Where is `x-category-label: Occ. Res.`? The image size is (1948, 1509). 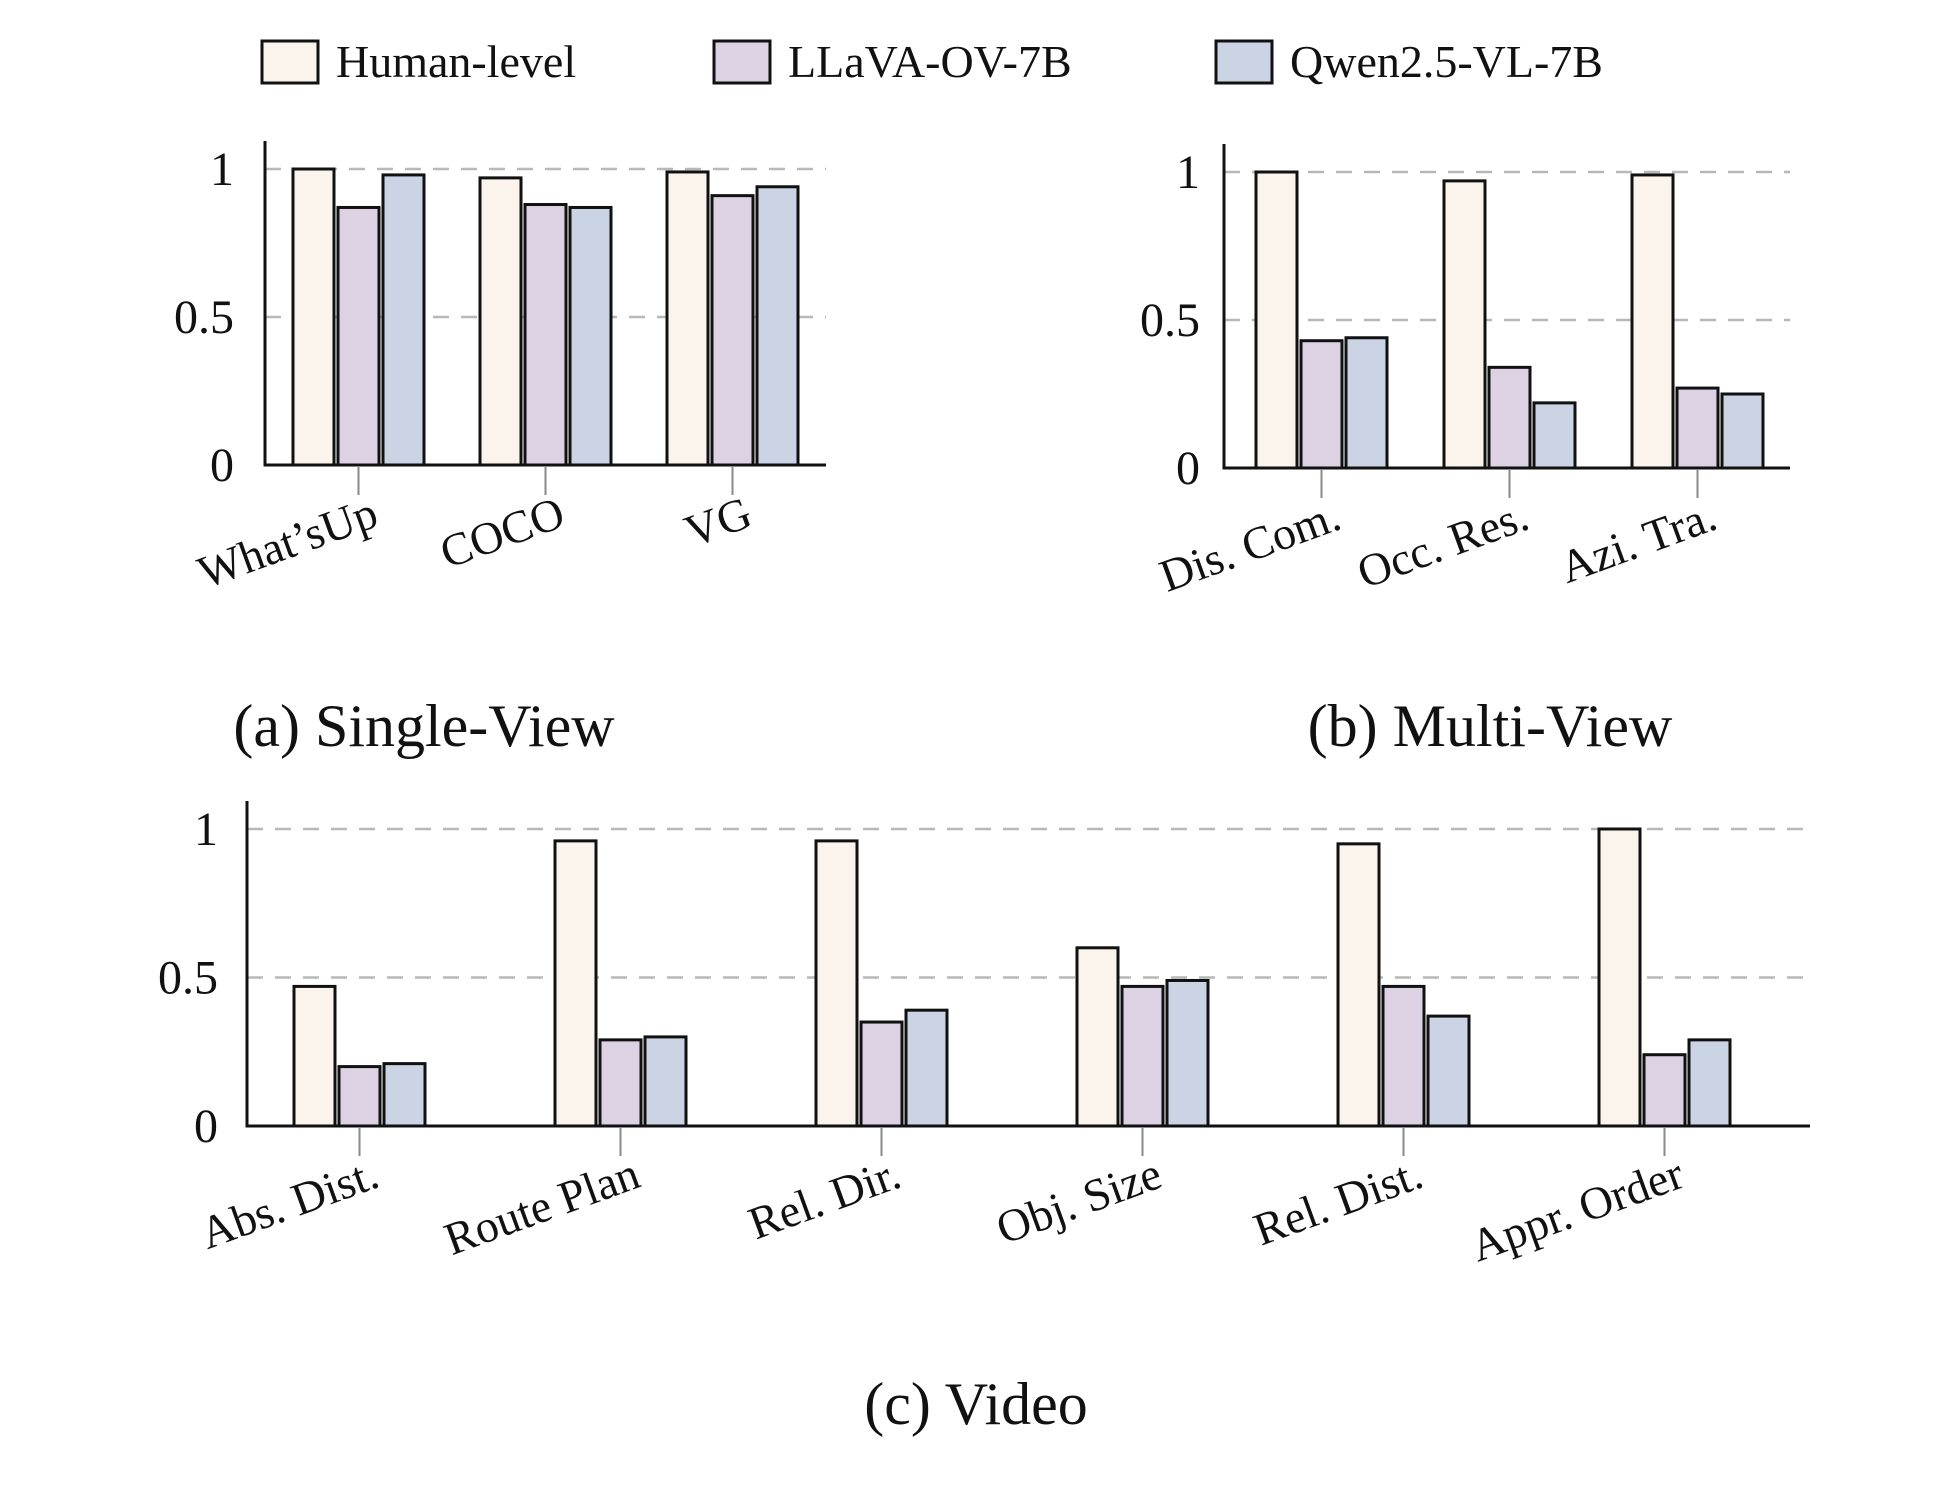
x-category-label: Occ. Res. is located at coordinates (1443, 543).